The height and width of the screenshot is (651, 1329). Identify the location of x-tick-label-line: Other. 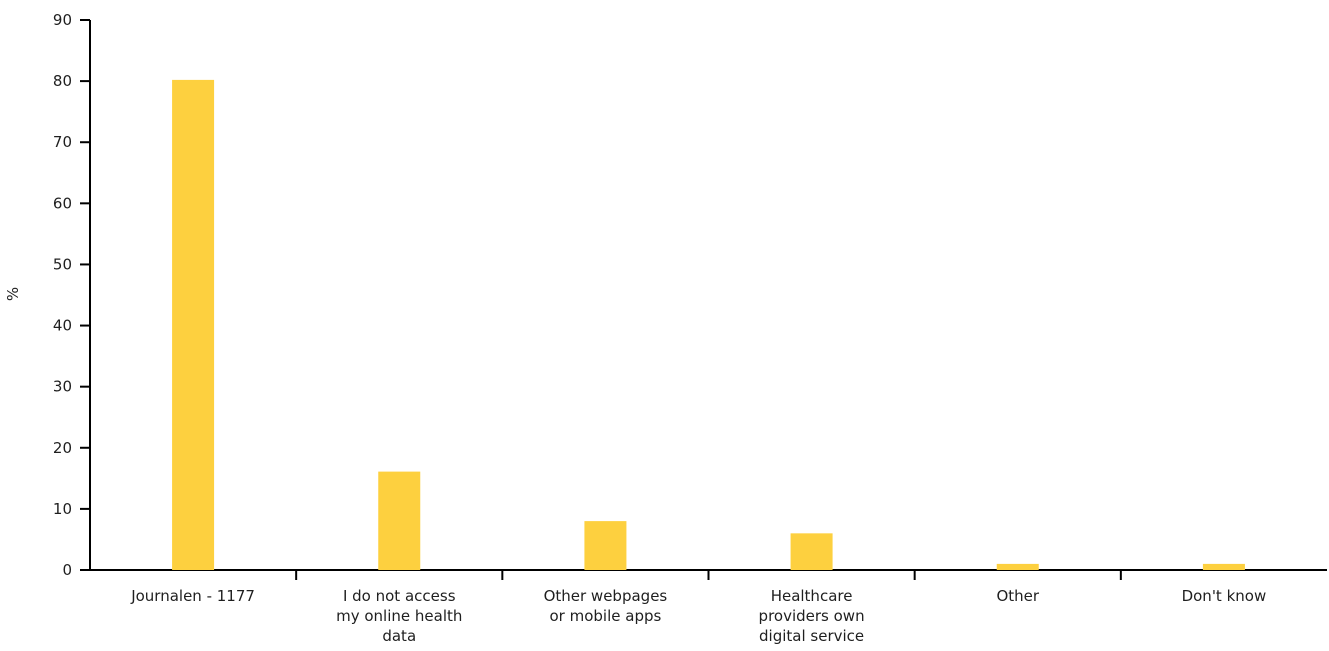
(1017, 596).